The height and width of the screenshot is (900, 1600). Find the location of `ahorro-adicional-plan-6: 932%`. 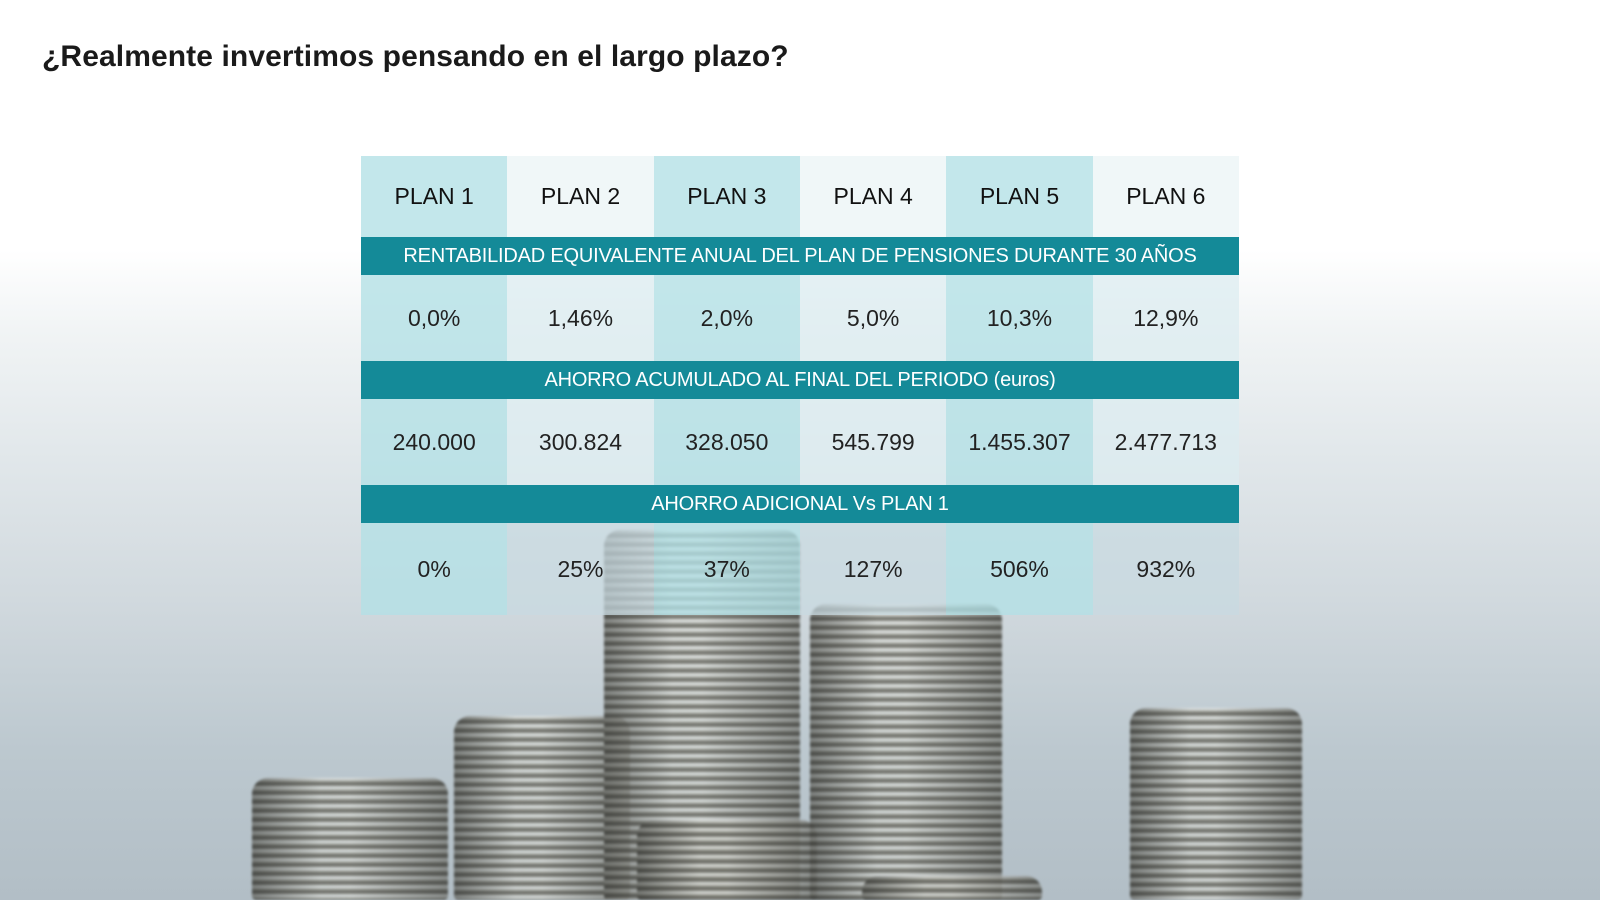

ahorro-adicional-plan-6: 932% is located at coordinates (1165, 569).